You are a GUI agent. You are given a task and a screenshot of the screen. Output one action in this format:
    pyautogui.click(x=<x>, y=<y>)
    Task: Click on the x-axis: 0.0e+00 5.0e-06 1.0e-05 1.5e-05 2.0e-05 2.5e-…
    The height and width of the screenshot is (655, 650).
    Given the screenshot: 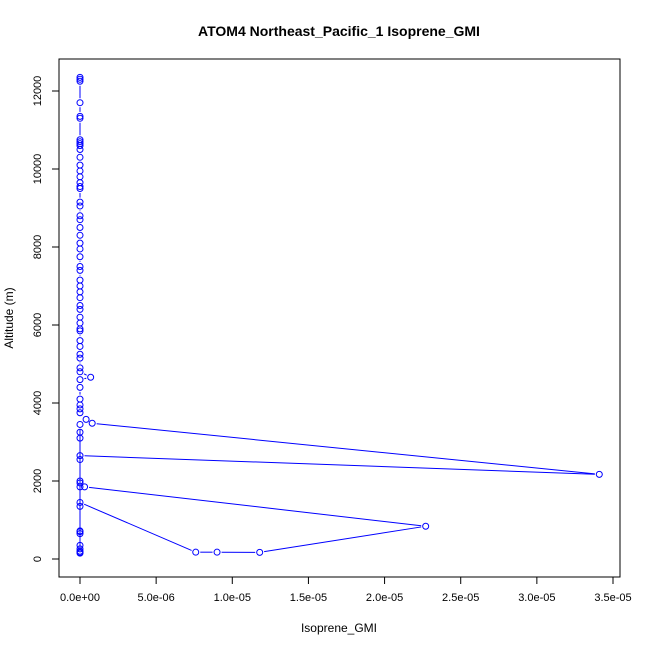 What is the action you would take?
    pyautogui.click(x=346, y=590)
    